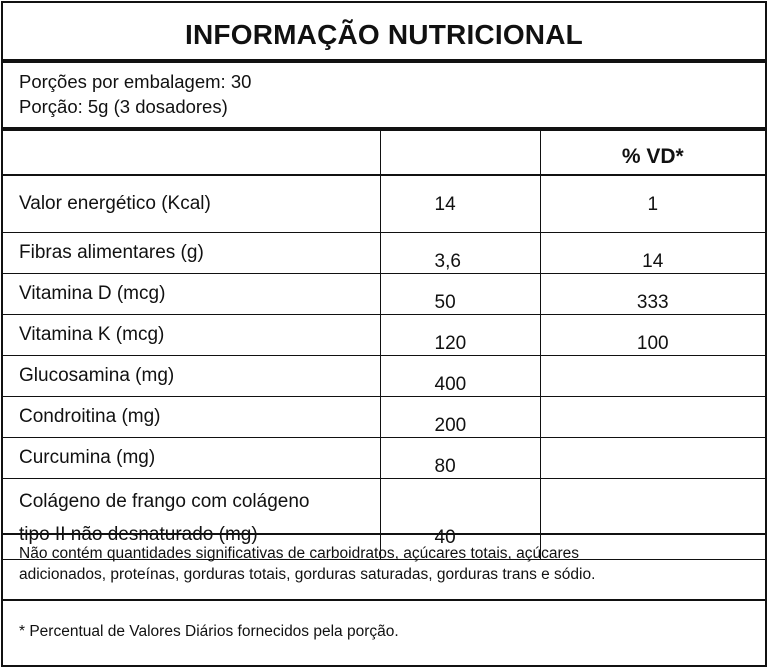 This screenshot has height=668, width=768. I want to click on serving-size: Porção: 5g (3 dosadores), so click(123, 106).